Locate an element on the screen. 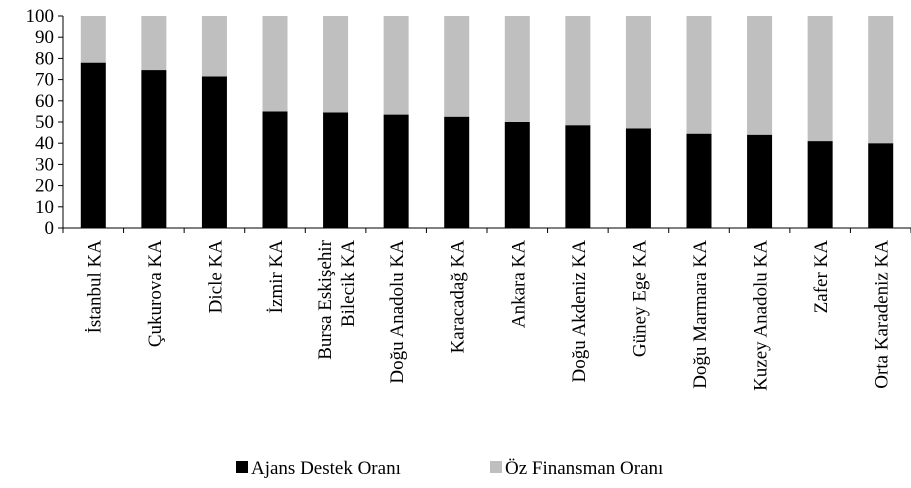 This screenshot has width=911, height=488. x-tick-label-g-ney-ege-ka: Güney Ege KA is located at coordinates (639, 298).